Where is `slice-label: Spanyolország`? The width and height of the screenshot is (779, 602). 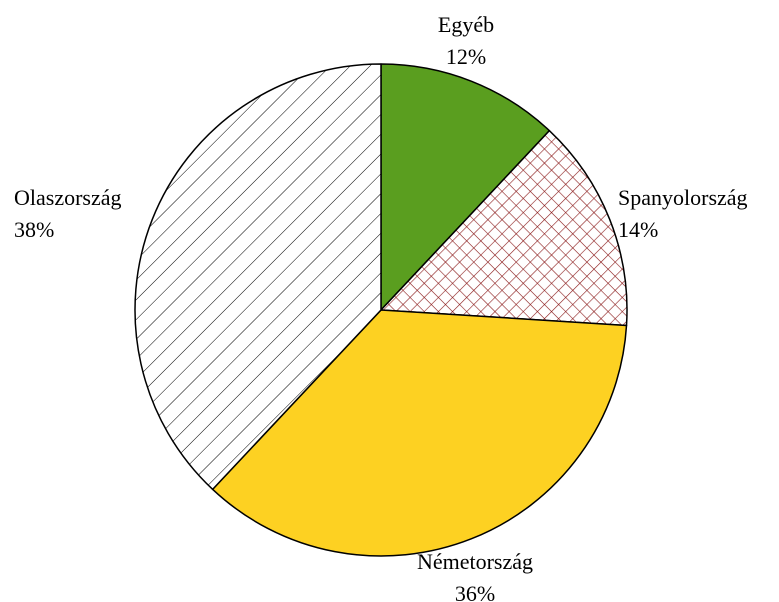 slice-label: Spanyolország is located at coordinates (683, 197).